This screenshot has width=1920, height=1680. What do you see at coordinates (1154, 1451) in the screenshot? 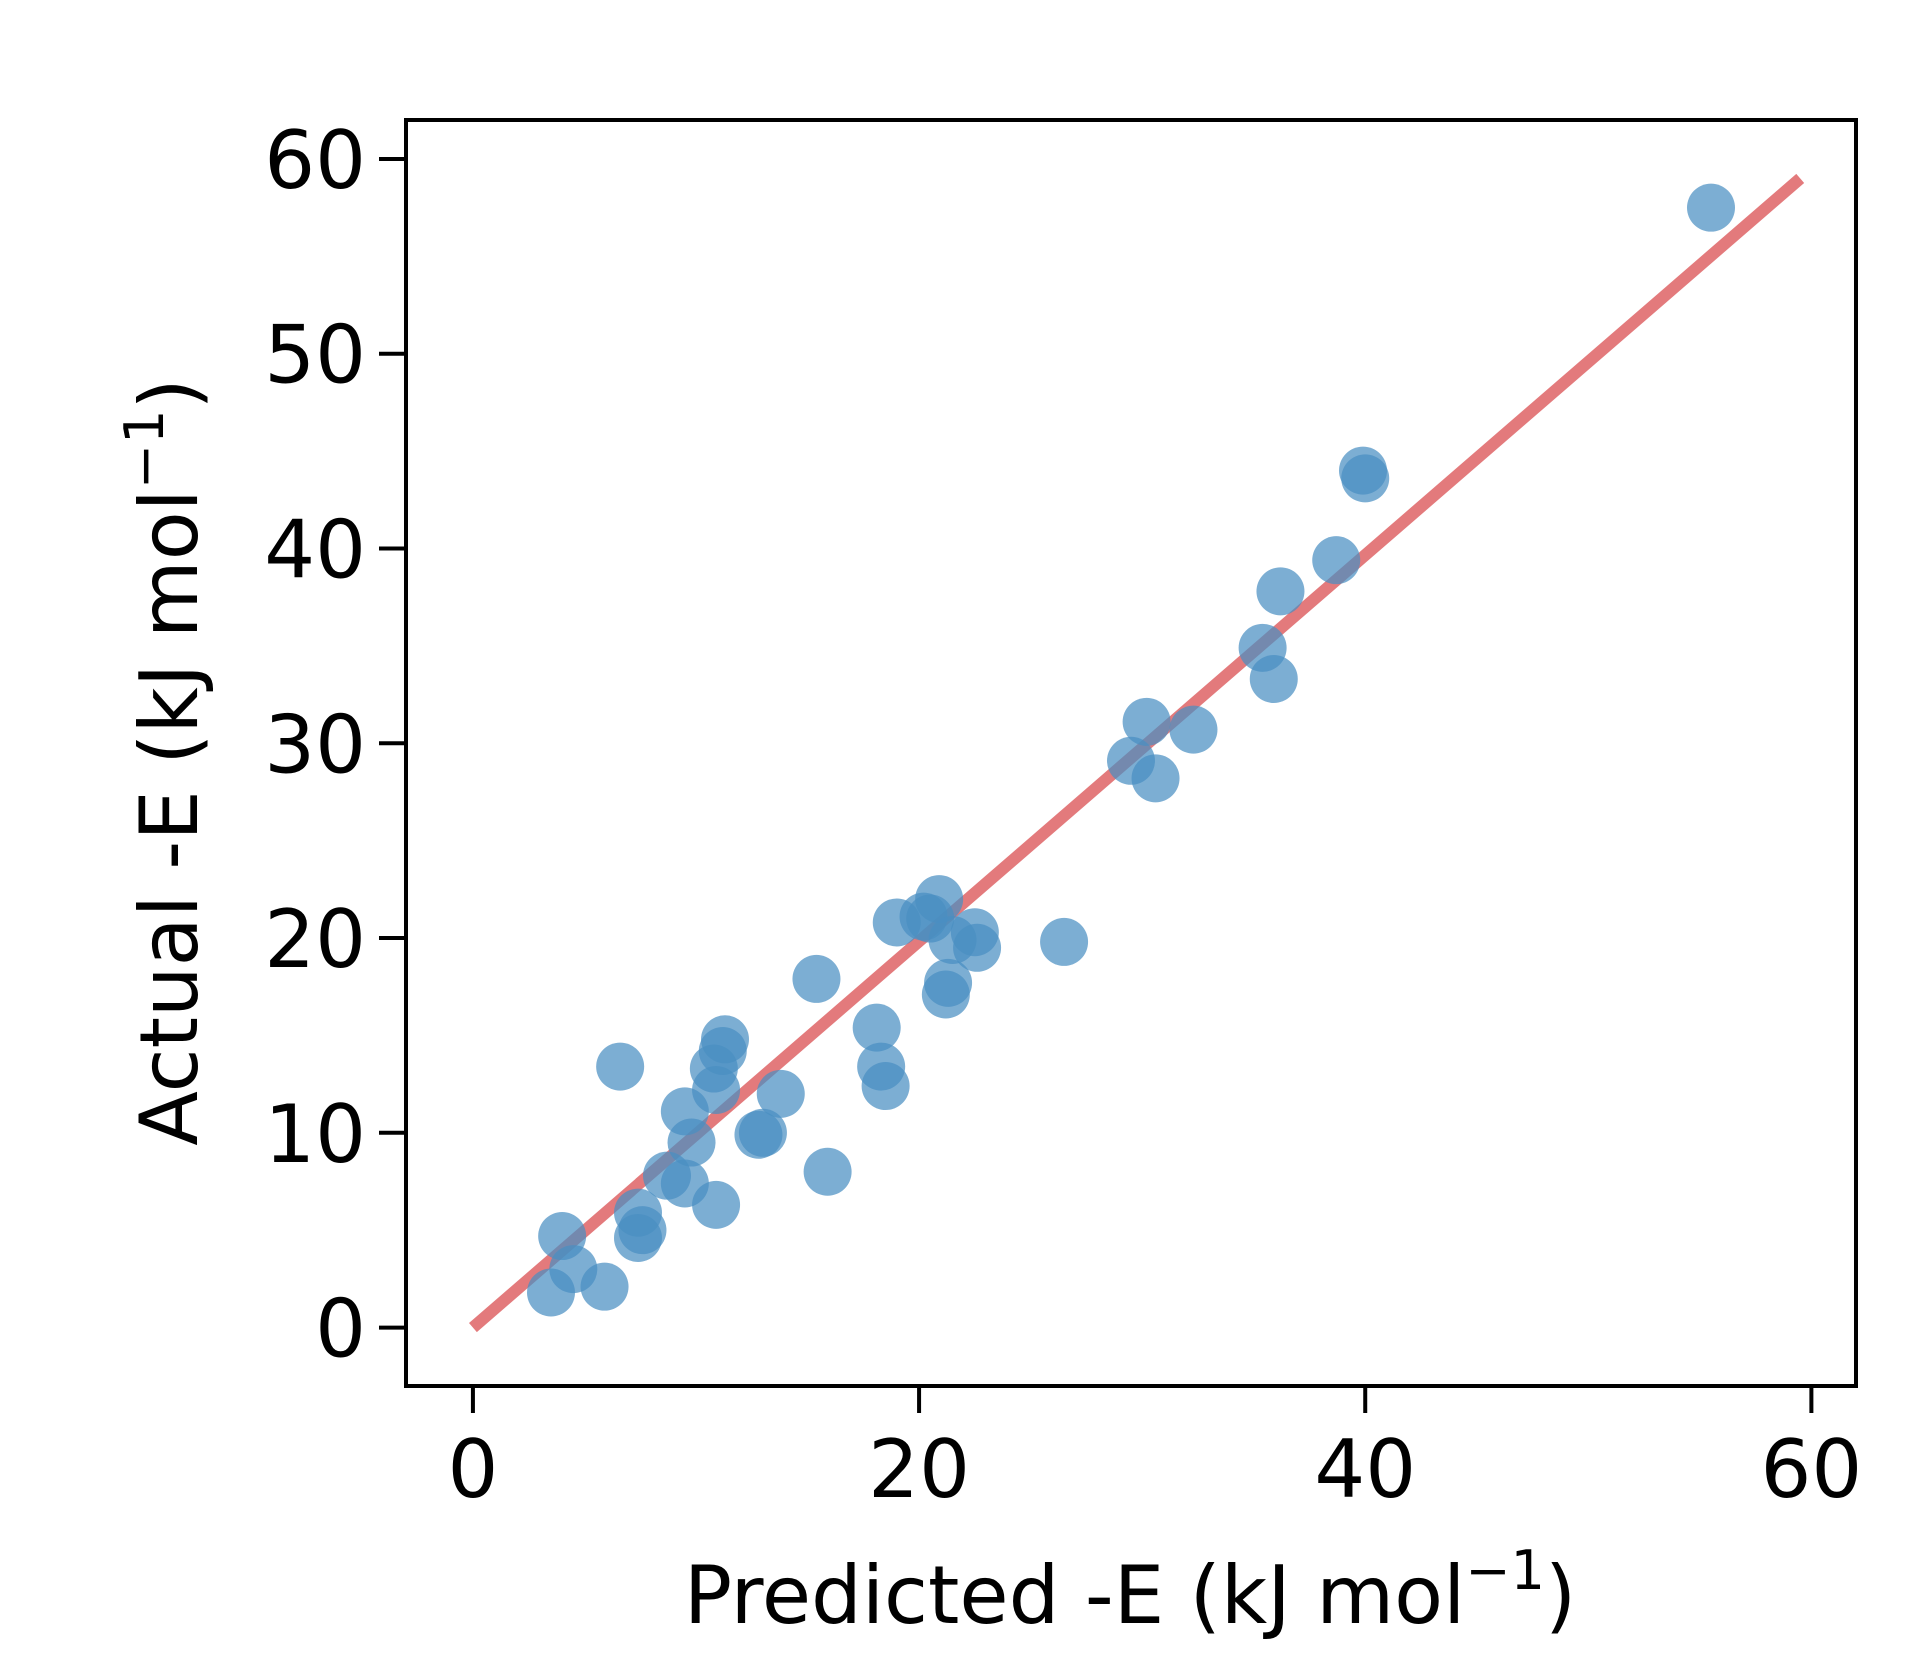
I see `x-axis-ticks: 0 20 40 60` at bounding box center [1154, 1451].